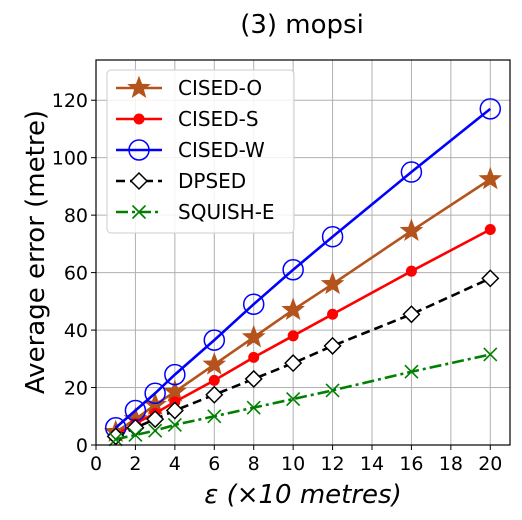 This screenshot has width=522, height=520. I want to click on y-tick-label: 100, so click(70, 159).